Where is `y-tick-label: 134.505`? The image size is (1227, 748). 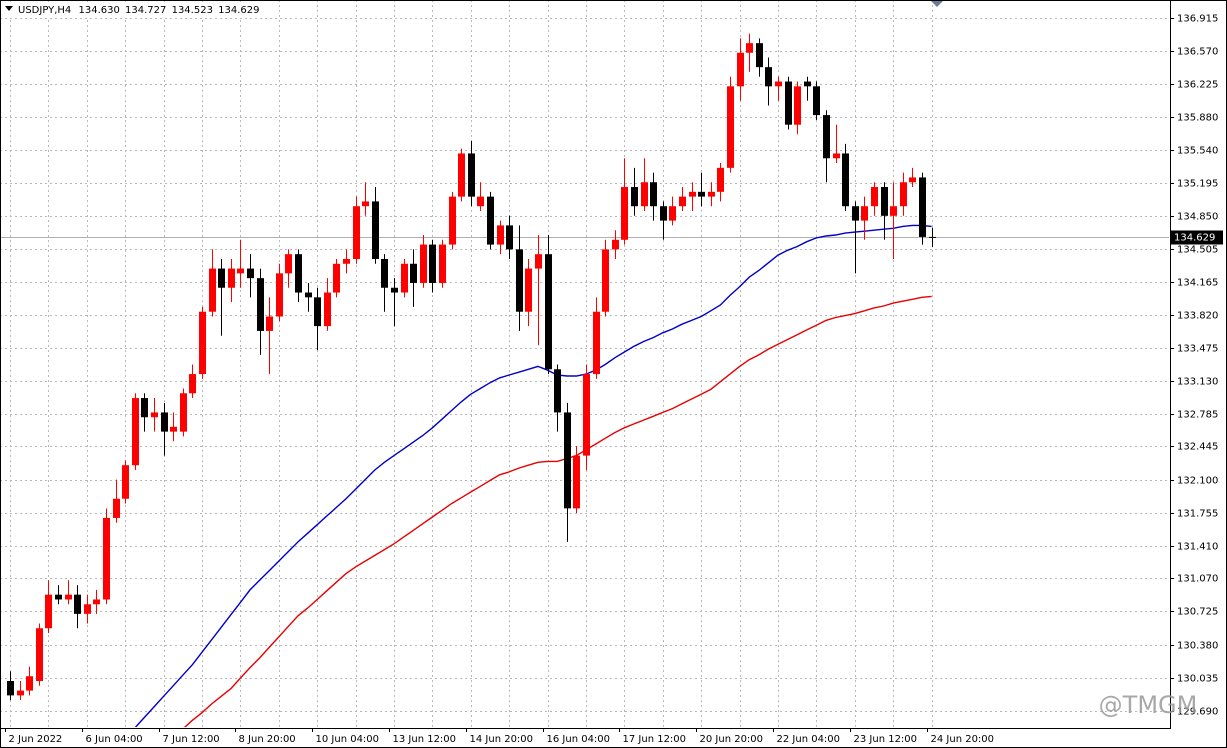
y-tick-label: 134.505 is located at coordinates (1197, 250).